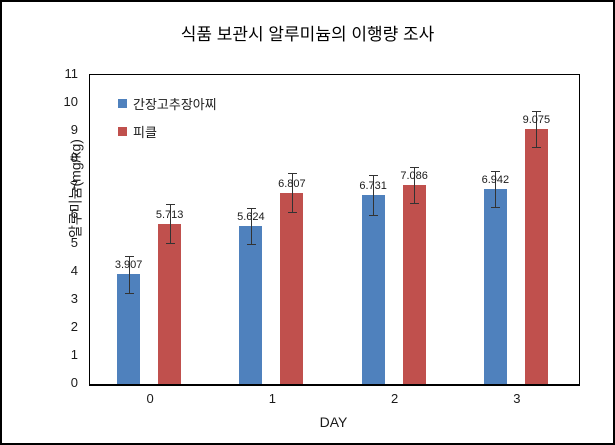 Image resolution: width=615 pixels, height=445 pixels. What do you see at coordinates (74, 382) in the screenshot?
I see `y-tick-label: 0` at bounding box center [74, 382].